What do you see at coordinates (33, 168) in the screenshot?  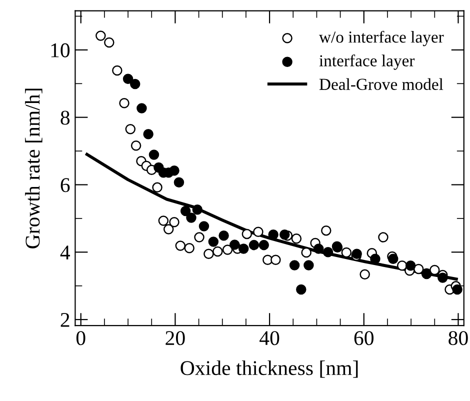 I see `y-axis-title: Growth rate [nm/h]` at bounding box center [33, 168].